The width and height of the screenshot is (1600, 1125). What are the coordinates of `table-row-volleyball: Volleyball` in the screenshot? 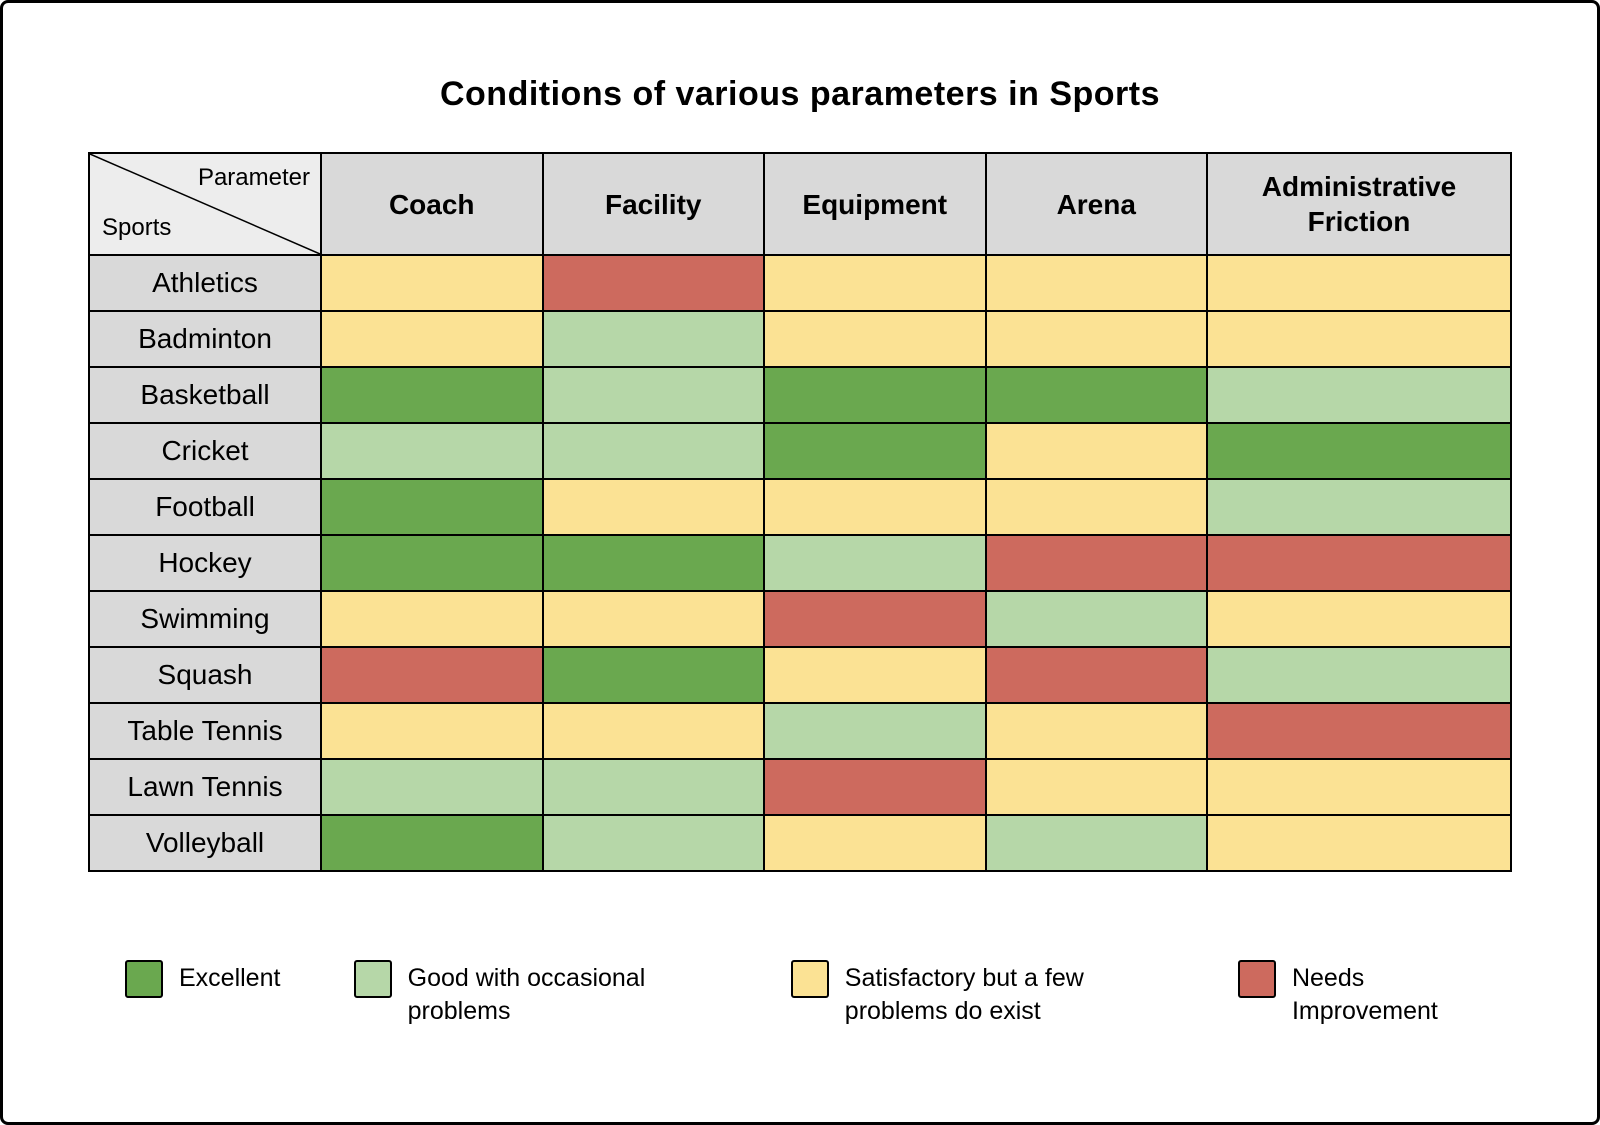 It's located at (800, 843).